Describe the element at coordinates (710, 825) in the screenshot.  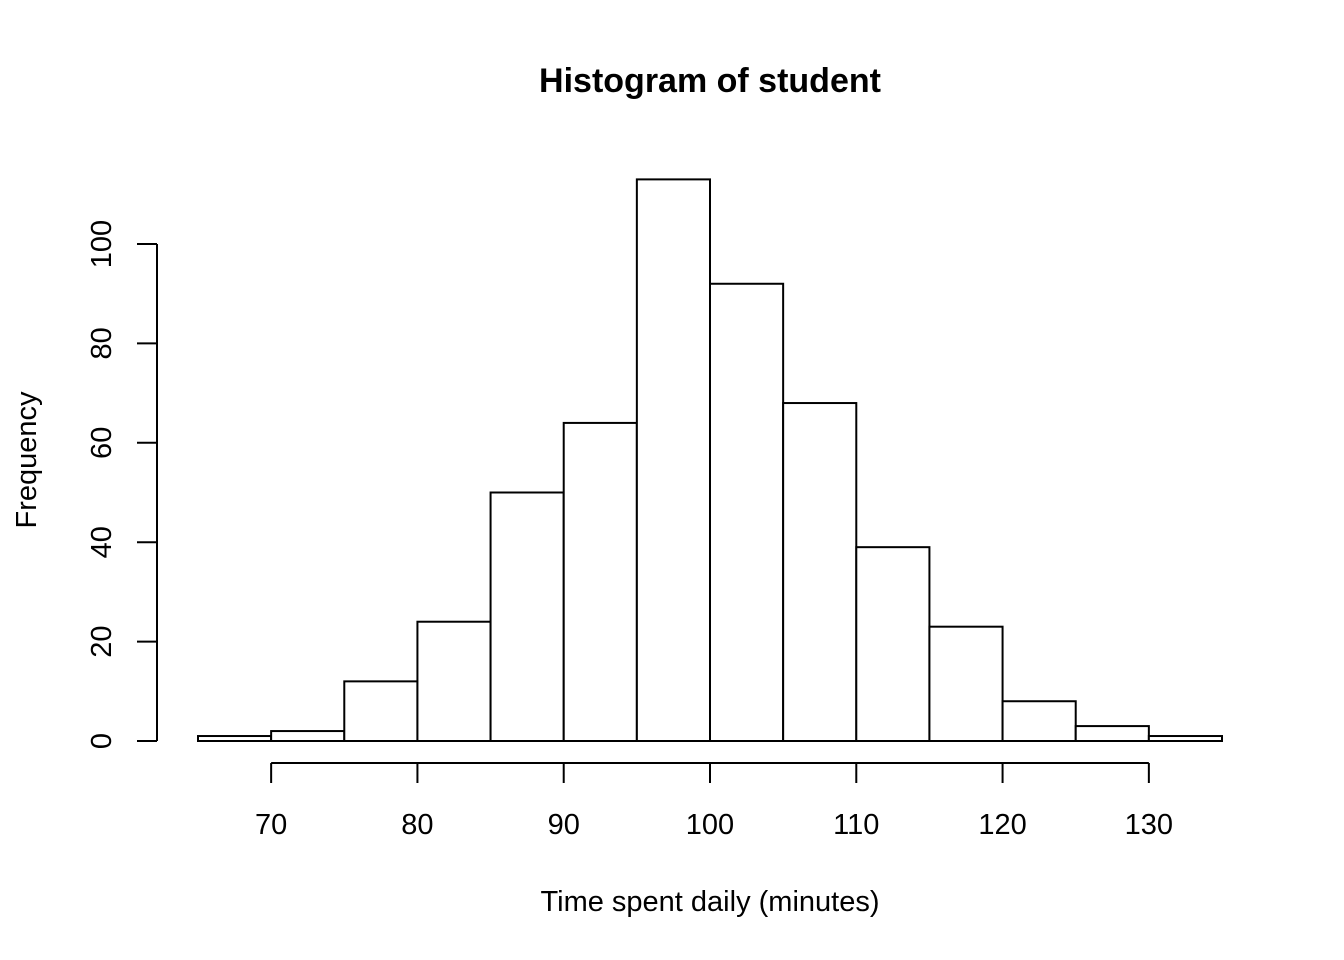
I see `x-tick-label-100: 100` at that location.